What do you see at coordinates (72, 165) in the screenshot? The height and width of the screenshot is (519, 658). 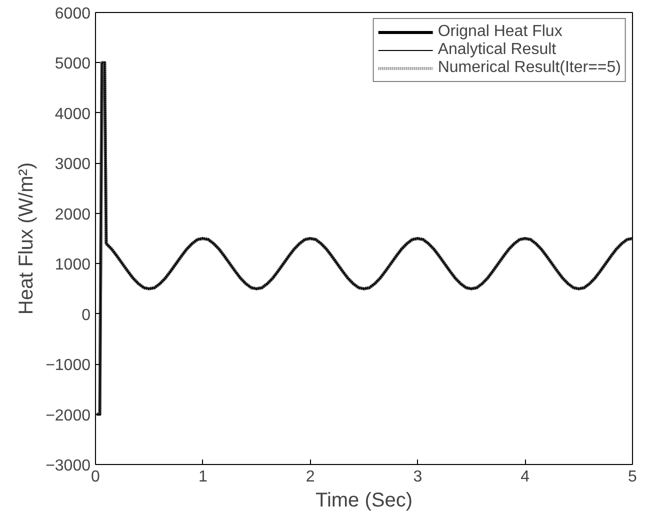 I see `y-tick-label: 3000` at bounding box center [72, 165].